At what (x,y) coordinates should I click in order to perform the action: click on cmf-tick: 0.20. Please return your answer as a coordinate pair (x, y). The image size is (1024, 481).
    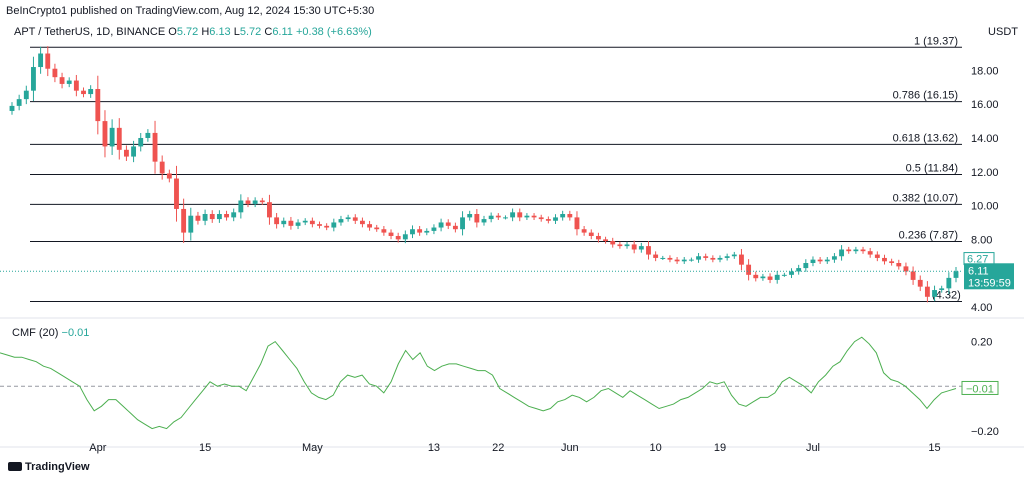
    Looking at the image, I should click on (981, 343).